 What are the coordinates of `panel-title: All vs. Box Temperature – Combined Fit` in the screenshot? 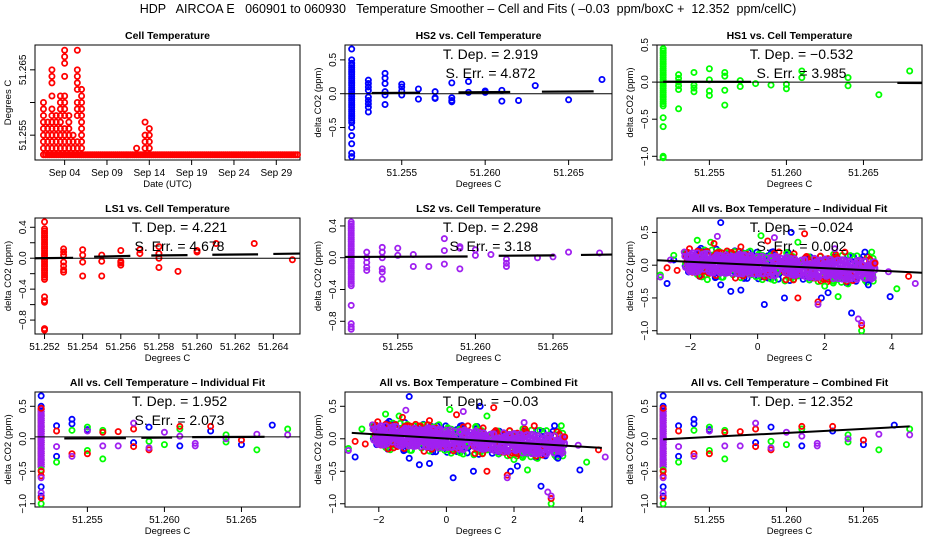 It's located at (478, 383).